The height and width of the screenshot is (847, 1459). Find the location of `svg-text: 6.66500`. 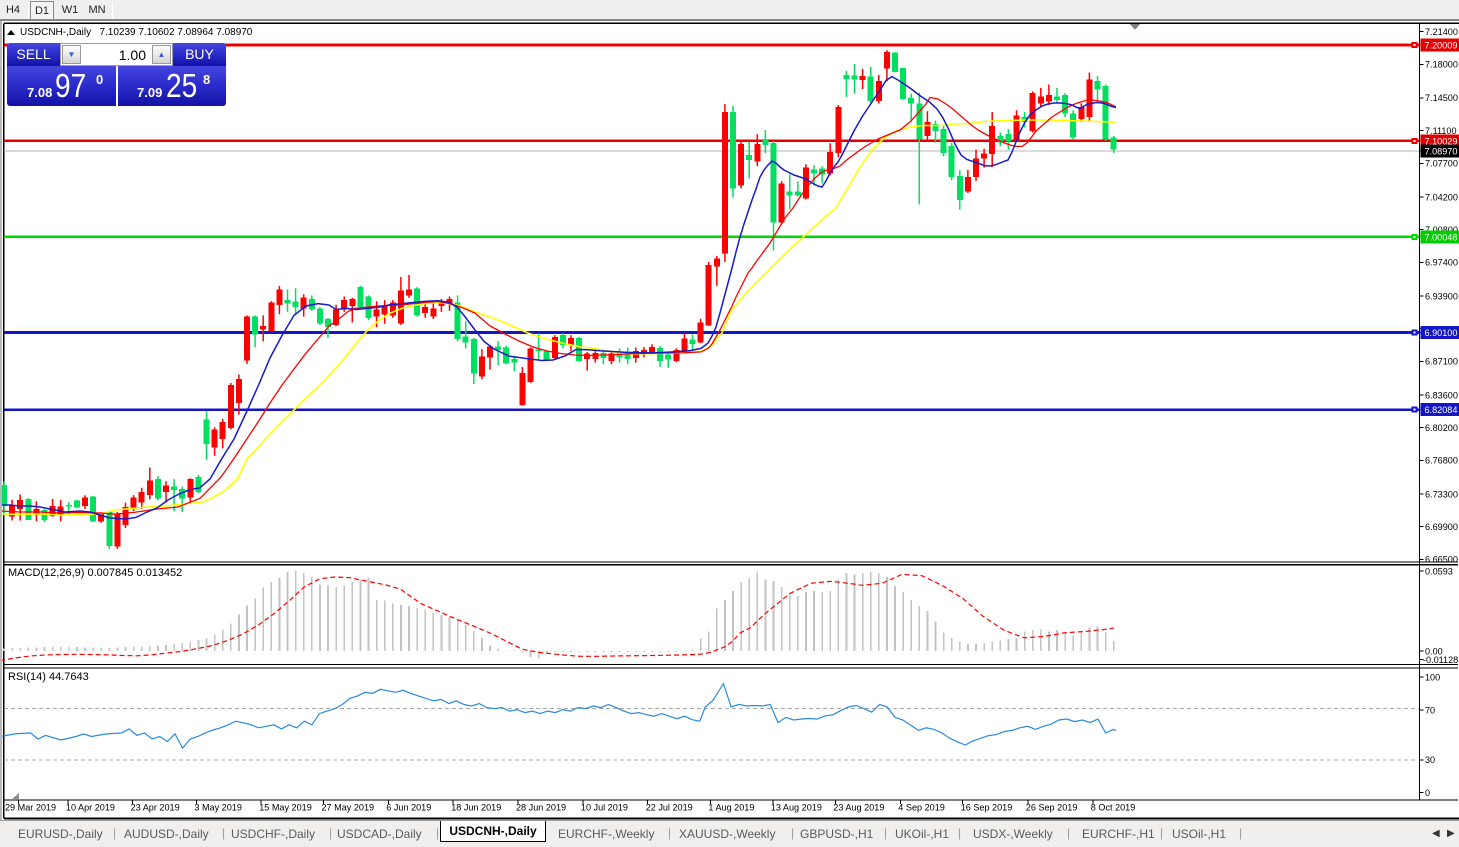

svg-text: 6.66500 is located at coordinates (1441, 560).